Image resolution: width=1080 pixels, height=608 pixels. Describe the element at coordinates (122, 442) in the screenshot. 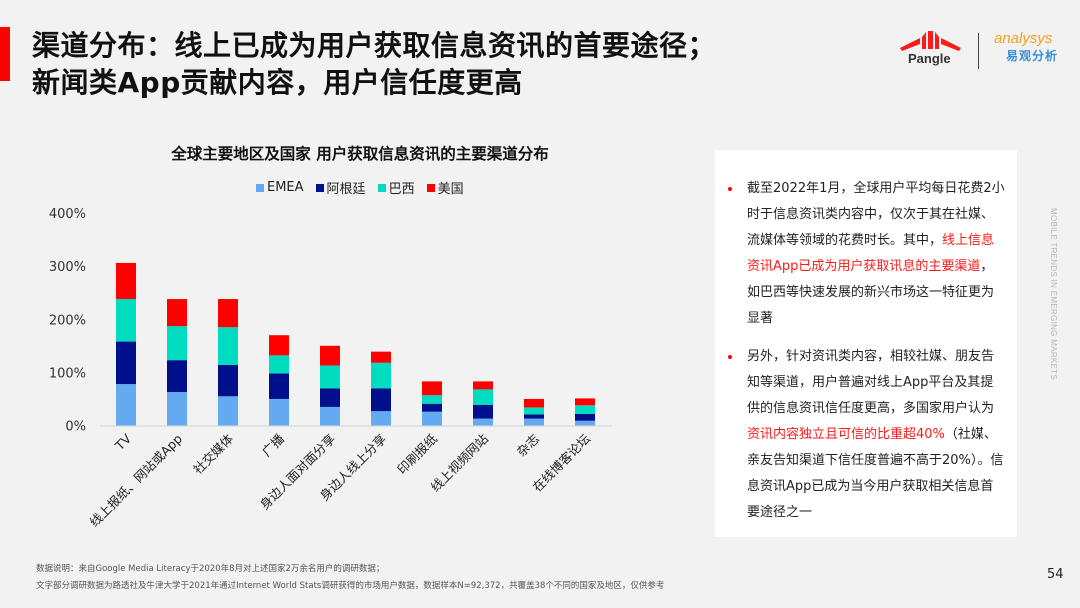

I see `x-category-label: TV` at that location.